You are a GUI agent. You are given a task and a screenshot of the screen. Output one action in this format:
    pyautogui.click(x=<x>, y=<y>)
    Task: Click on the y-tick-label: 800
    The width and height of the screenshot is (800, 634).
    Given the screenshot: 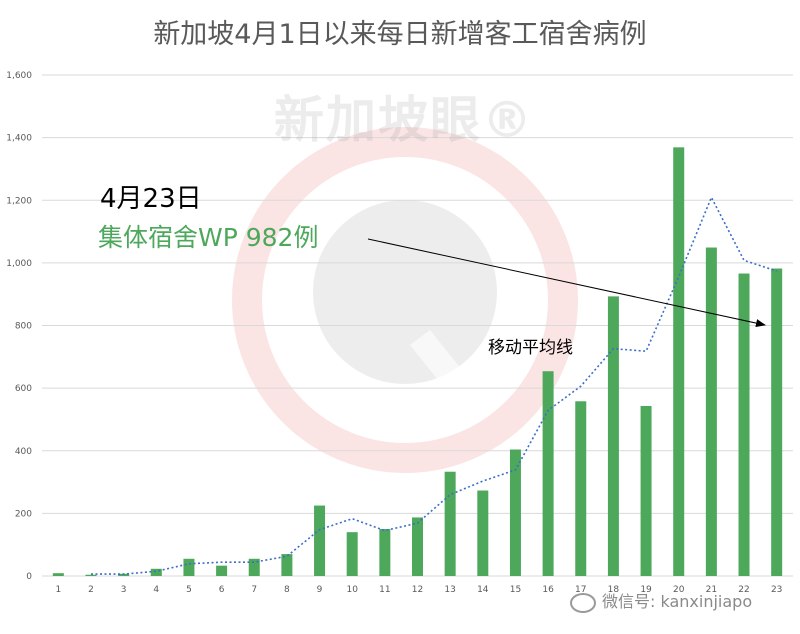 What is the action you would take?
    pyautogui.click(x=23, y=327)
    